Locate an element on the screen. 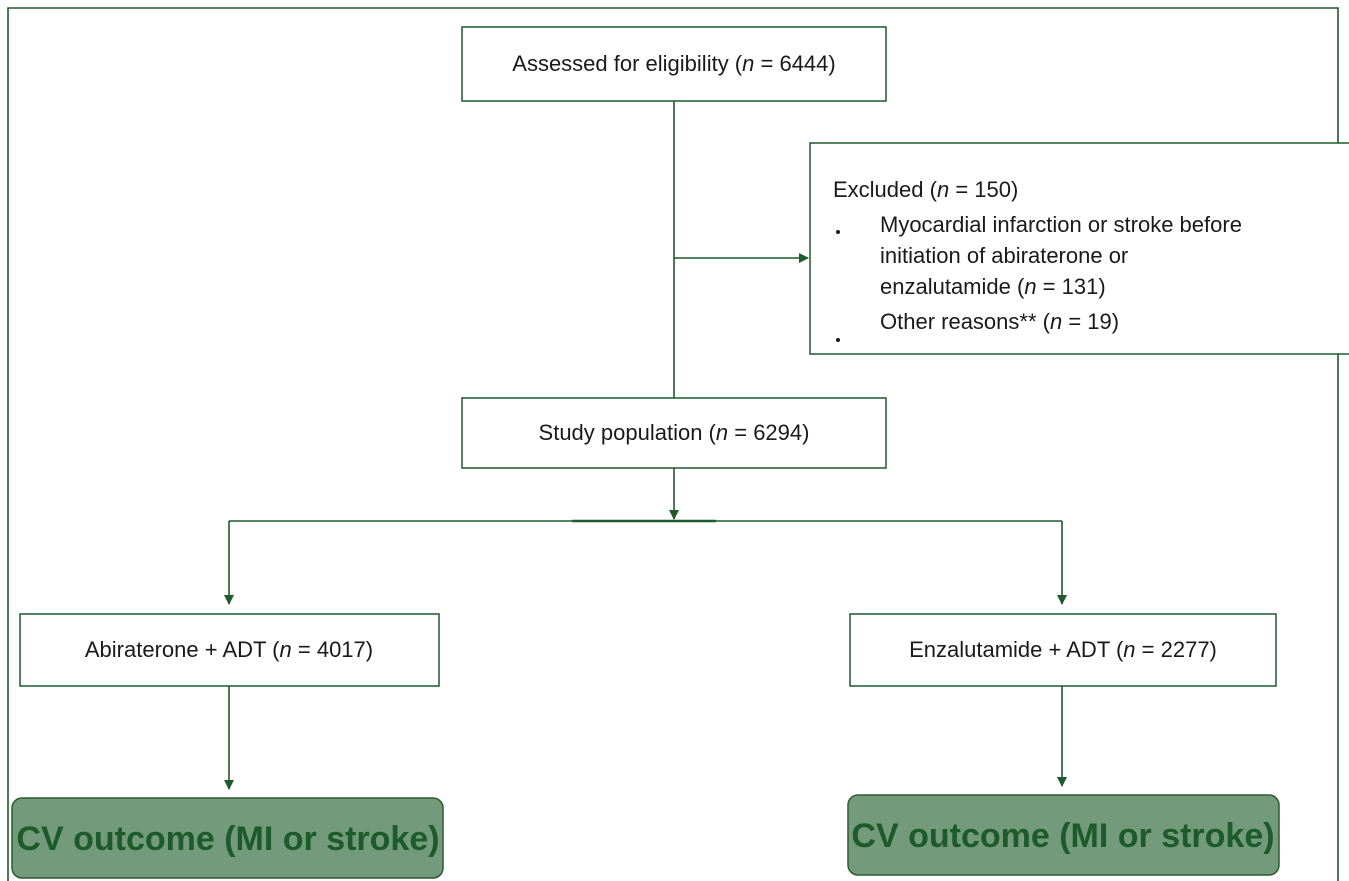 The image size is (1349, 881). node-label: Enzalutamide + ADT (n = 2277) is located at coordinates (1063, 649).